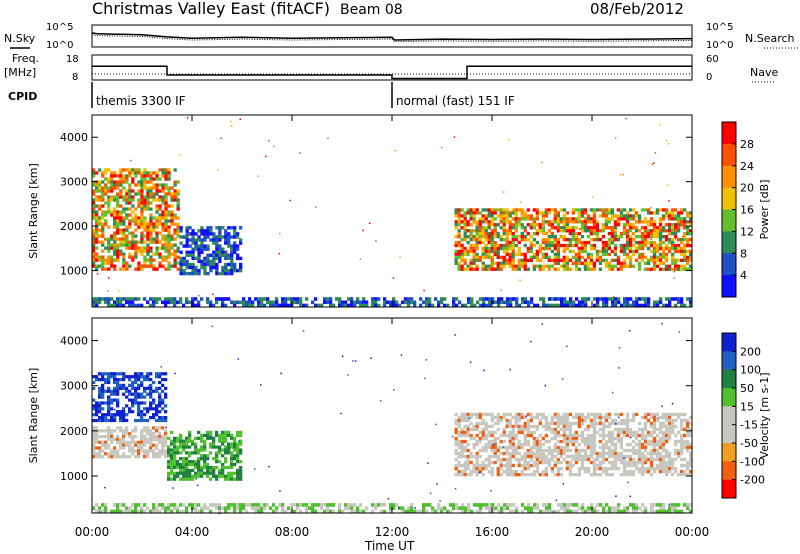  What do you see at coordinates (764, 72) in the screenshot?
I see `nave-label: Nave` at bounding box center [764, 72].